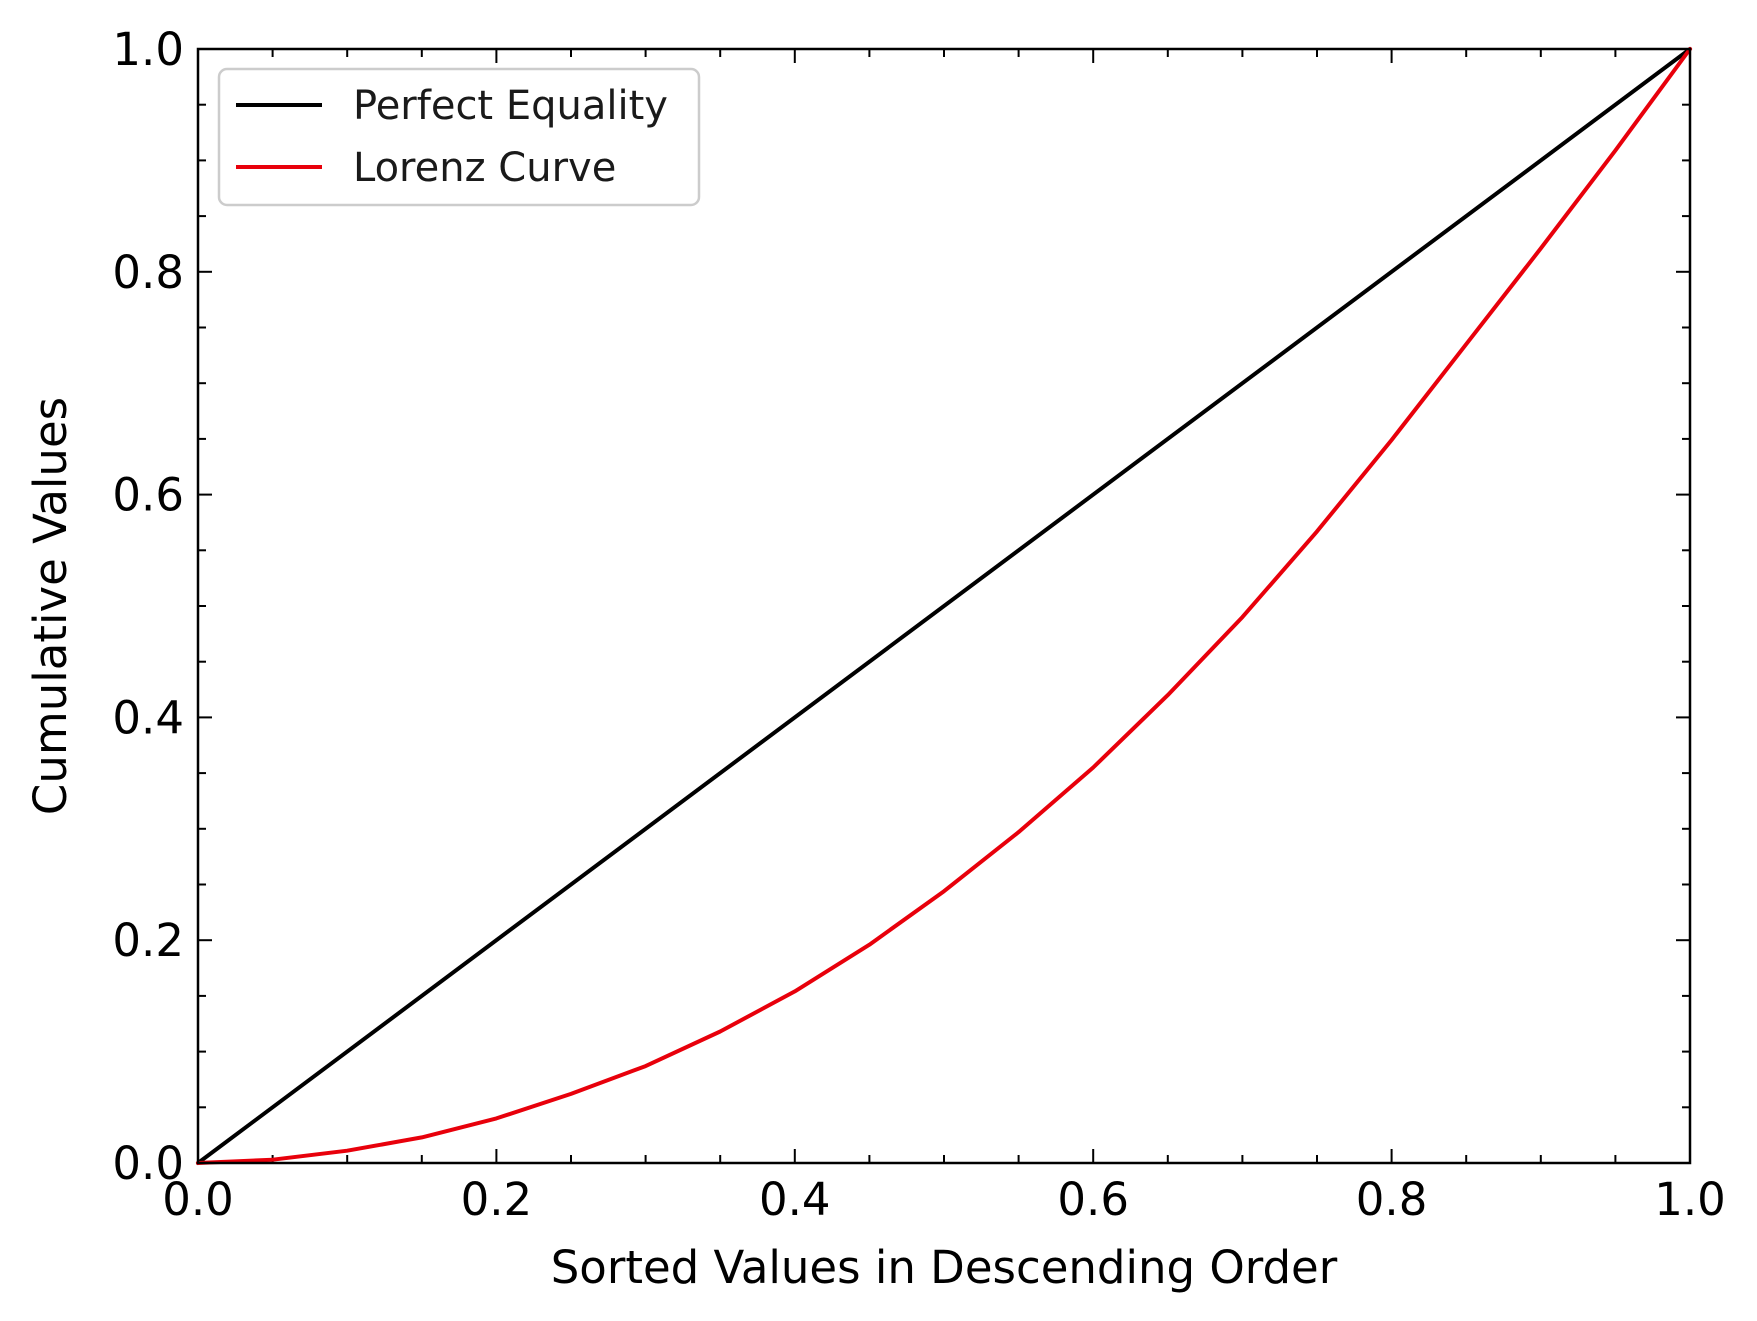 The height and width of the screenshot is (1321, 1757). What do you see at coordinates (510, 106) in the screenshot?
I see `legend-label: Perfect Equality` at bounding box center [510, 106].